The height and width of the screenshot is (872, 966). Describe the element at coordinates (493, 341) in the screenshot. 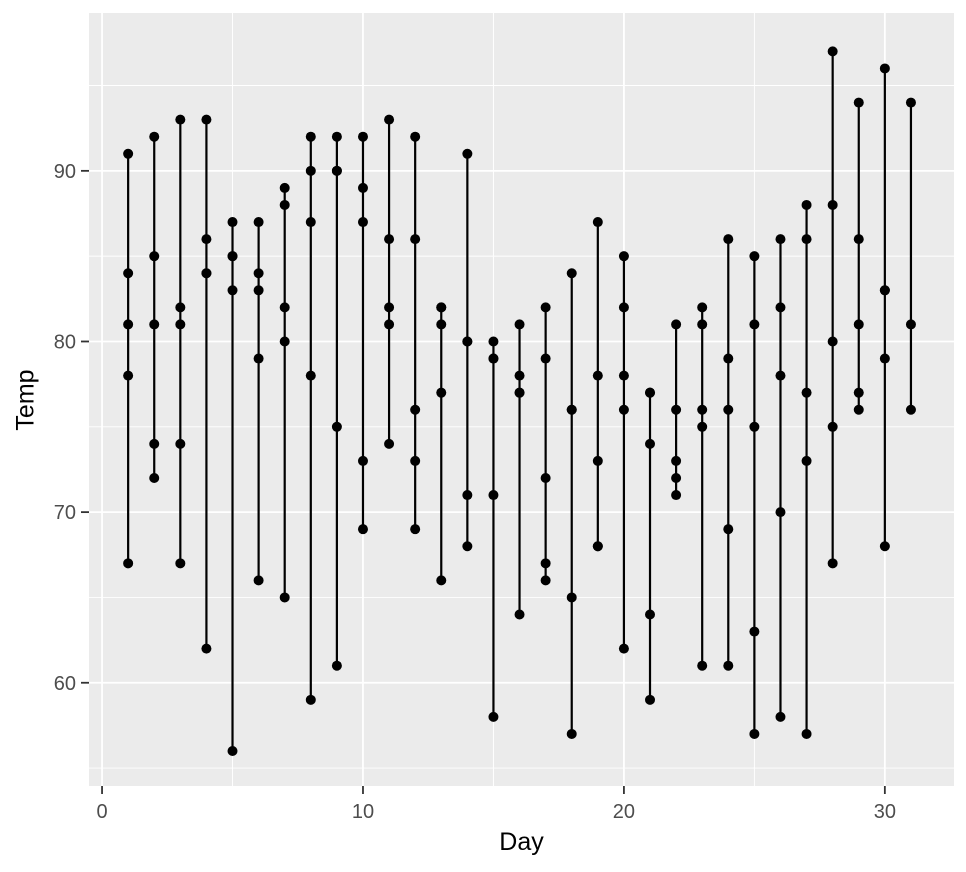

I see `day-15-temp-80-point` at that location.